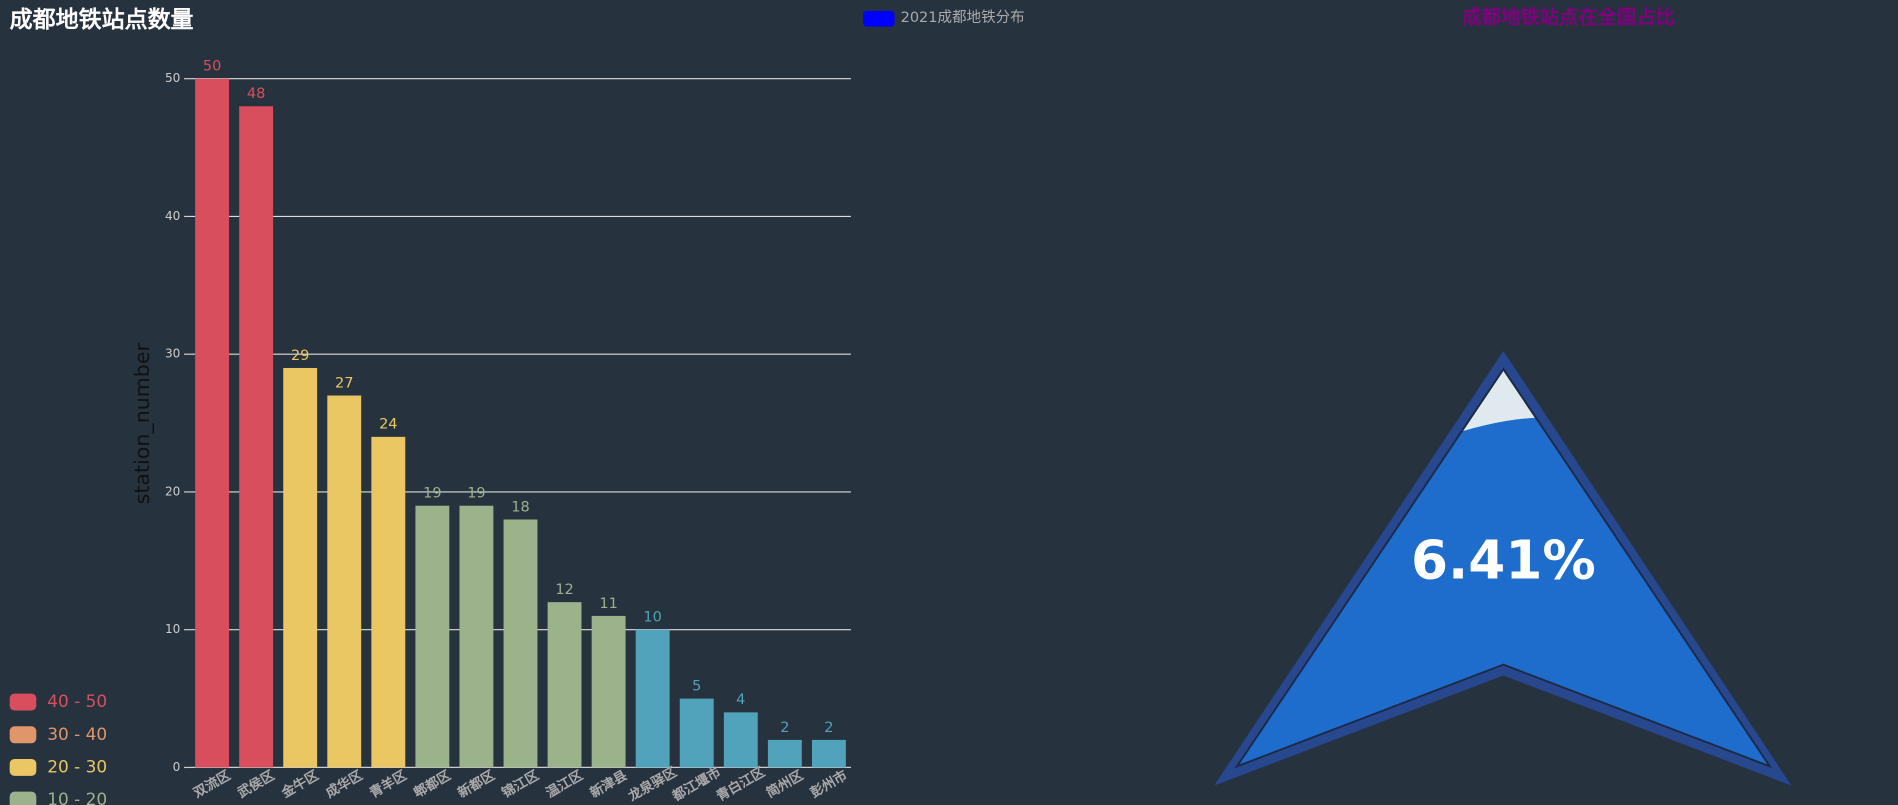 The height and width of the screenshot is (805, 1898). Describe the element at coordinates (696, 686) in the screenshot. I see `data-label: 5` at that location.